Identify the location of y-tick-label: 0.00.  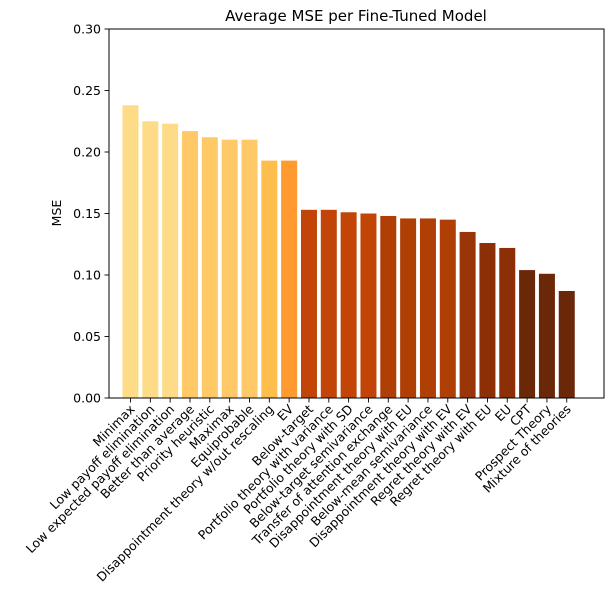
(87, 398).